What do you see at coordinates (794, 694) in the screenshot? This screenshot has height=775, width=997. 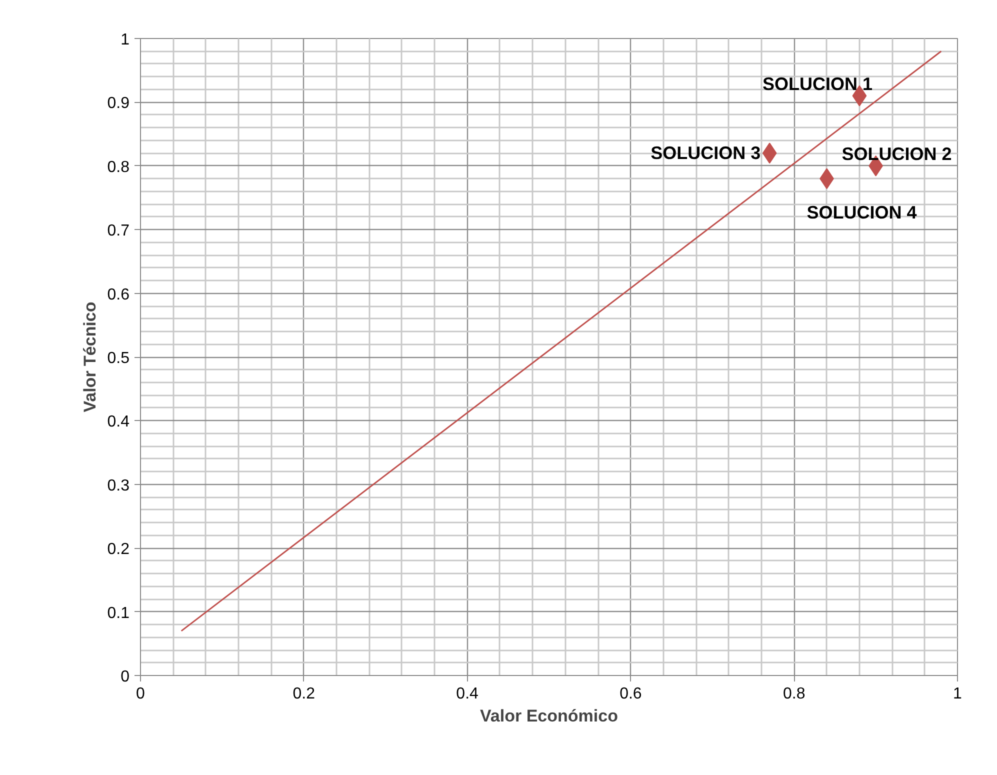 I see `x-tick-label: 0.8` at bounding box center [794, 694].